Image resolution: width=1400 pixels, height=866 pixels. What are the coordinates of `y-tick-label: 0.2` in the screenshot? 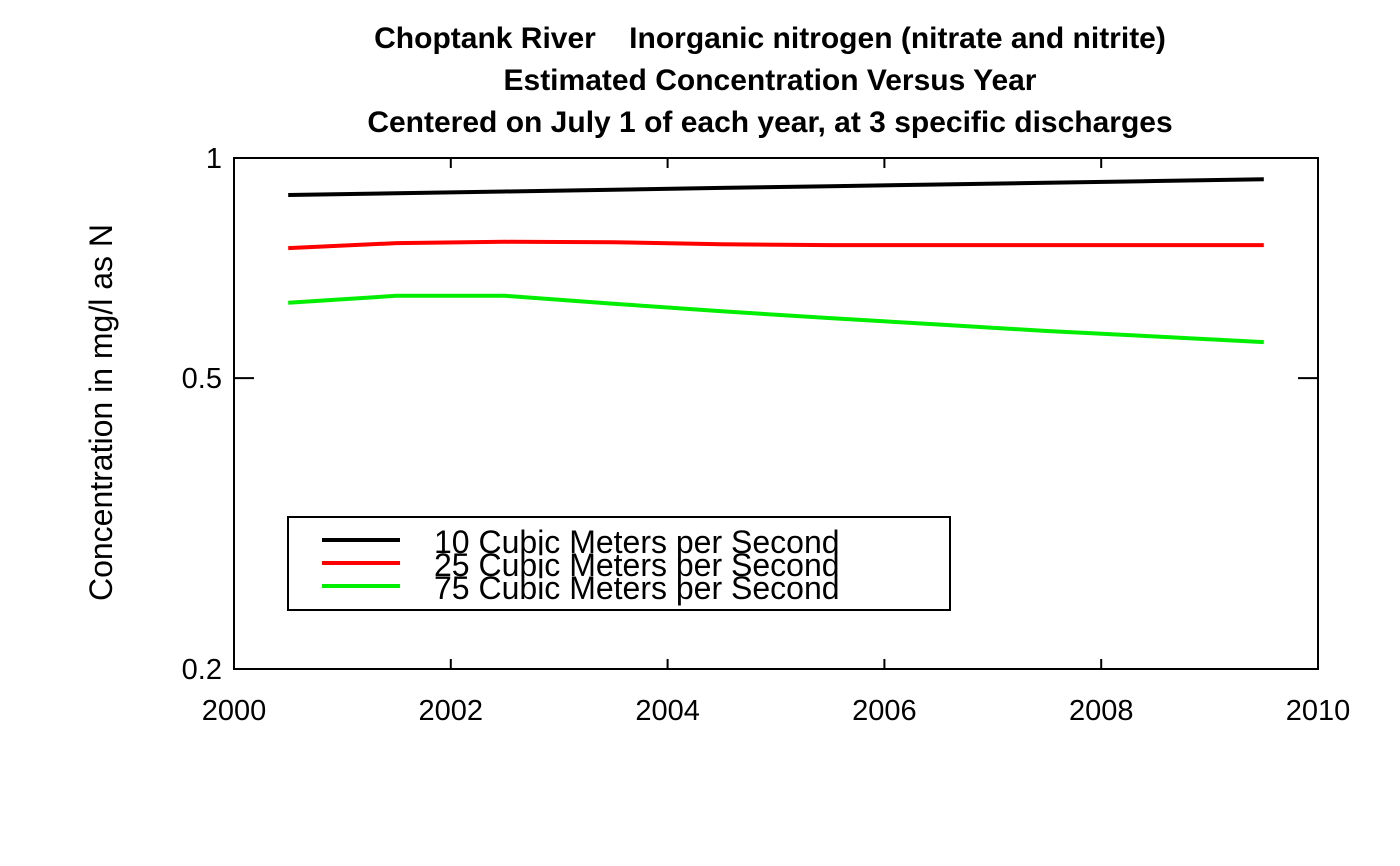 It's located at (202, 670).